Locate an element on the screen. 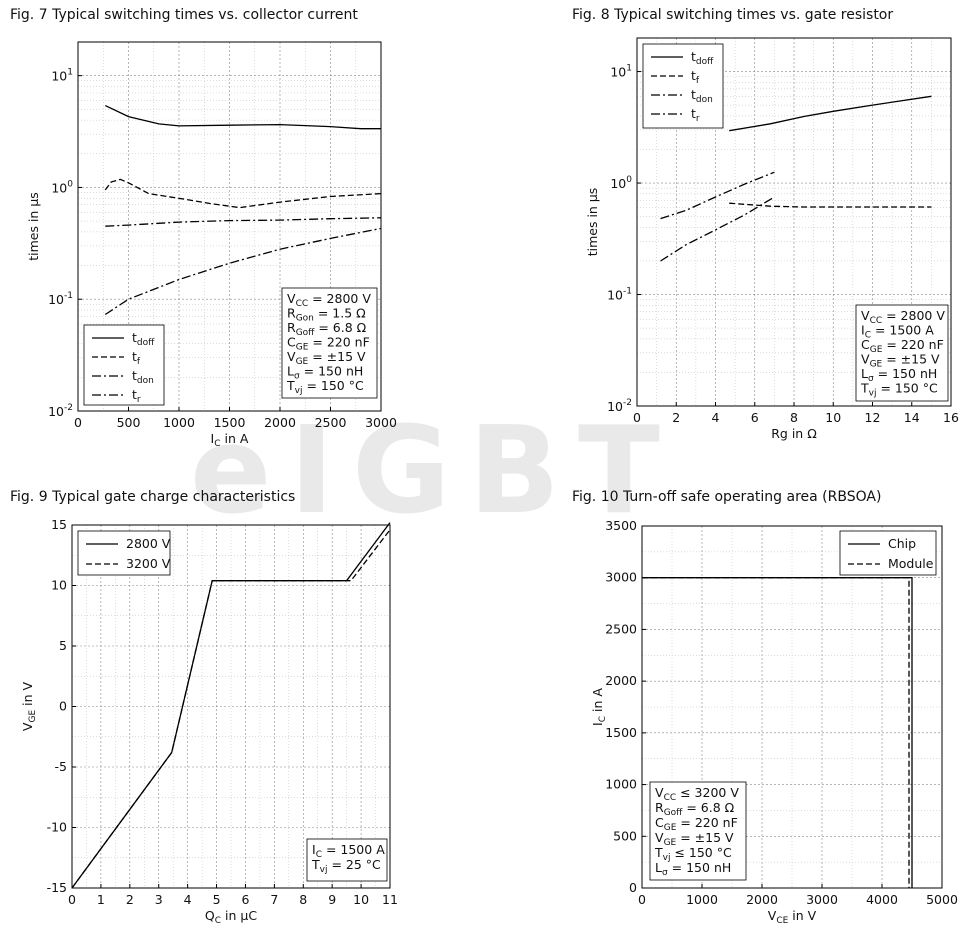 Image resolution: width=969 pixels, height=930 pixels. condition-line: Tvj = 25 °C is located at coordinates (346, 866).